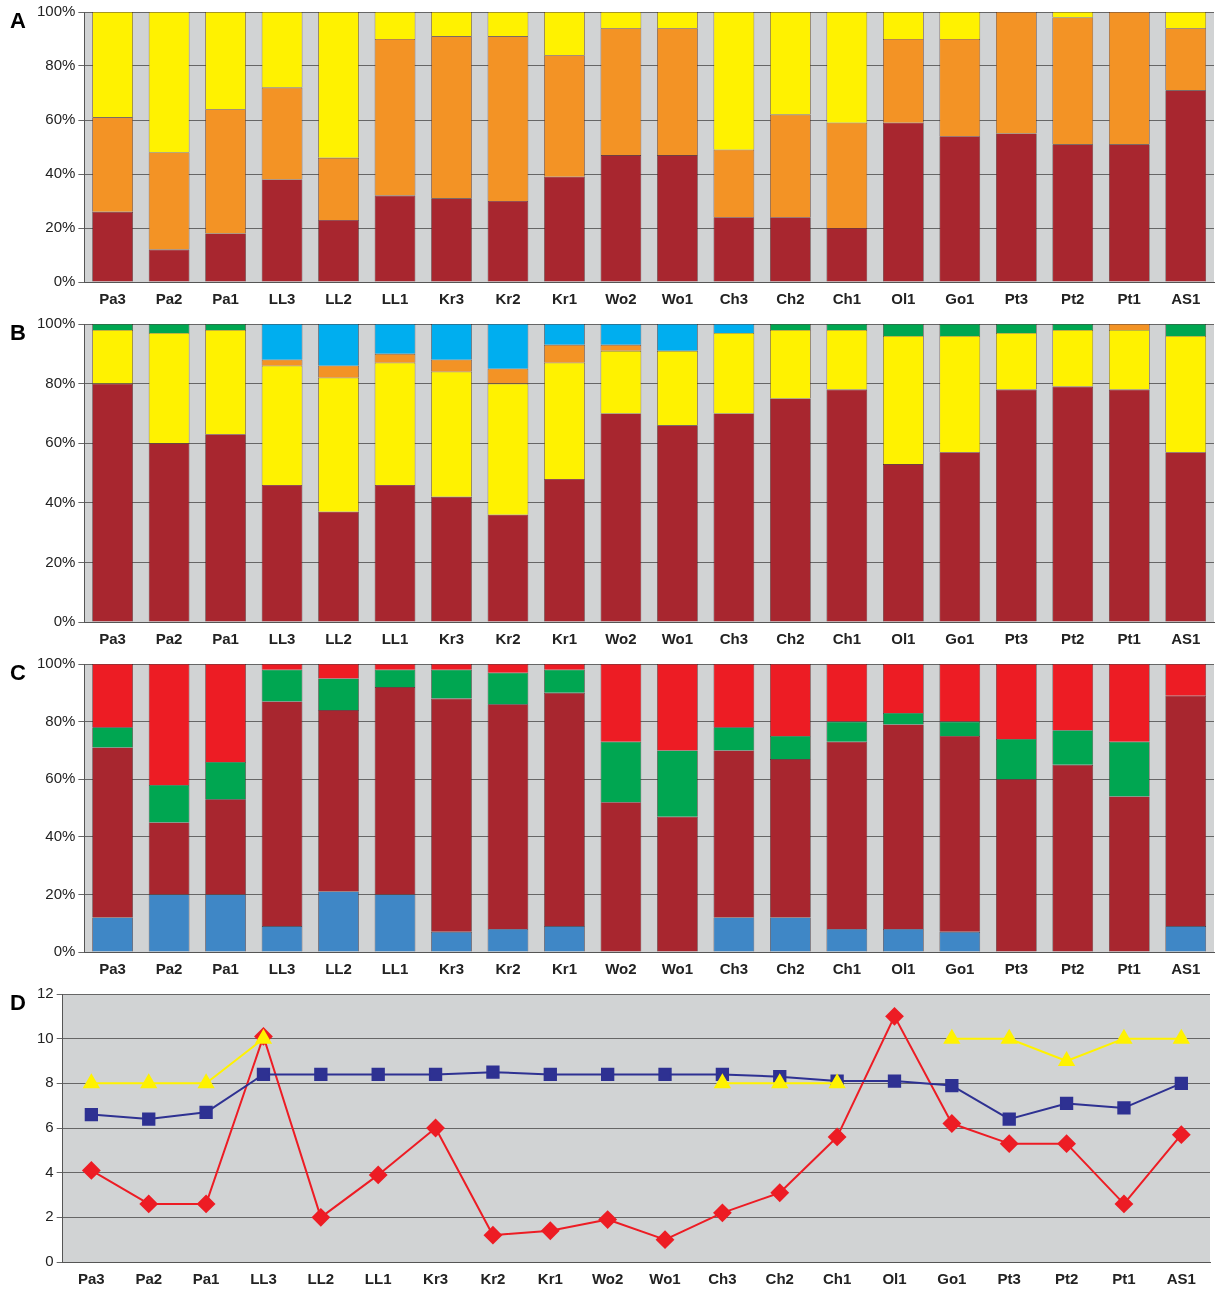 The width and height of the screenshot is (1222, 1297). What do you see at coordinates (49, 1261) in the screenshot?
I see `y-tick-label: 0` at bounding box center [49, 1261].